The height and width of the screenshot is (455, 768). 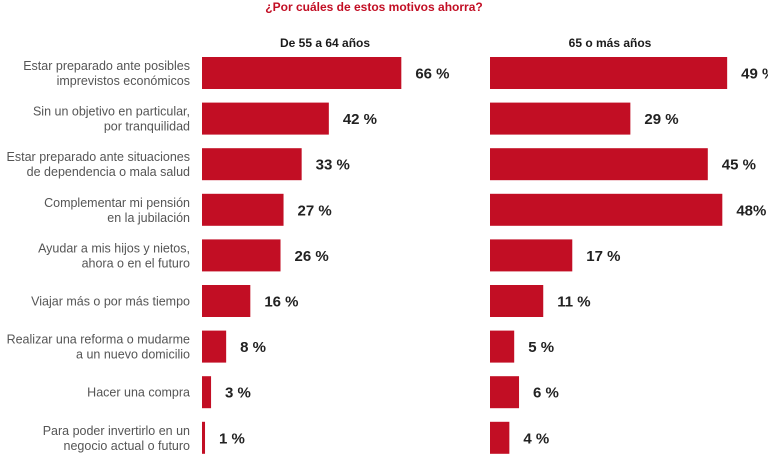 I want to click on series-title: 65 o más años, so click(x=610, y=43).